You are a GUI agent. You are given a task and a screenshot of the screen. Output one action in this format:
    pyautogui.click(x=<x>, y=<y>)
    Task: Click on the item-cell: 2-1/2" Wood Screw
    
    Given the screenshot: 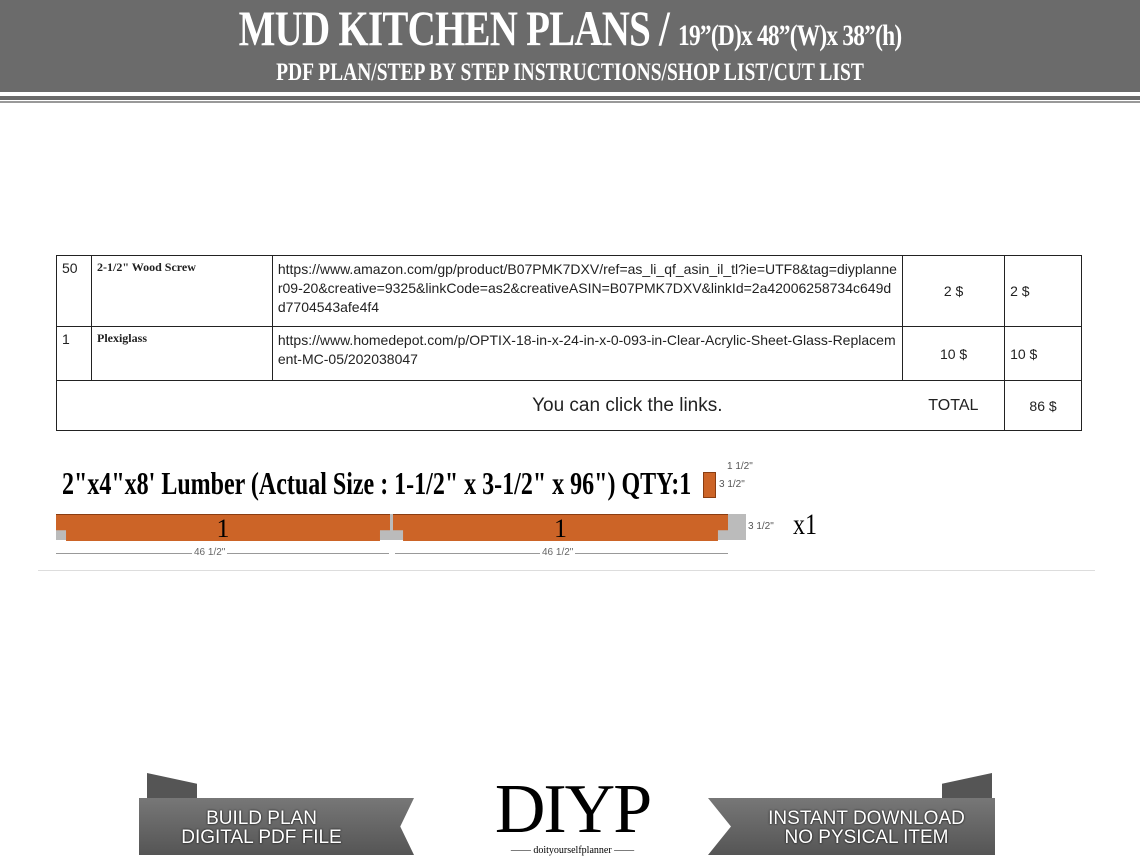 What is the action you would take?
    pyautogui.click(x=181, y=291)
    